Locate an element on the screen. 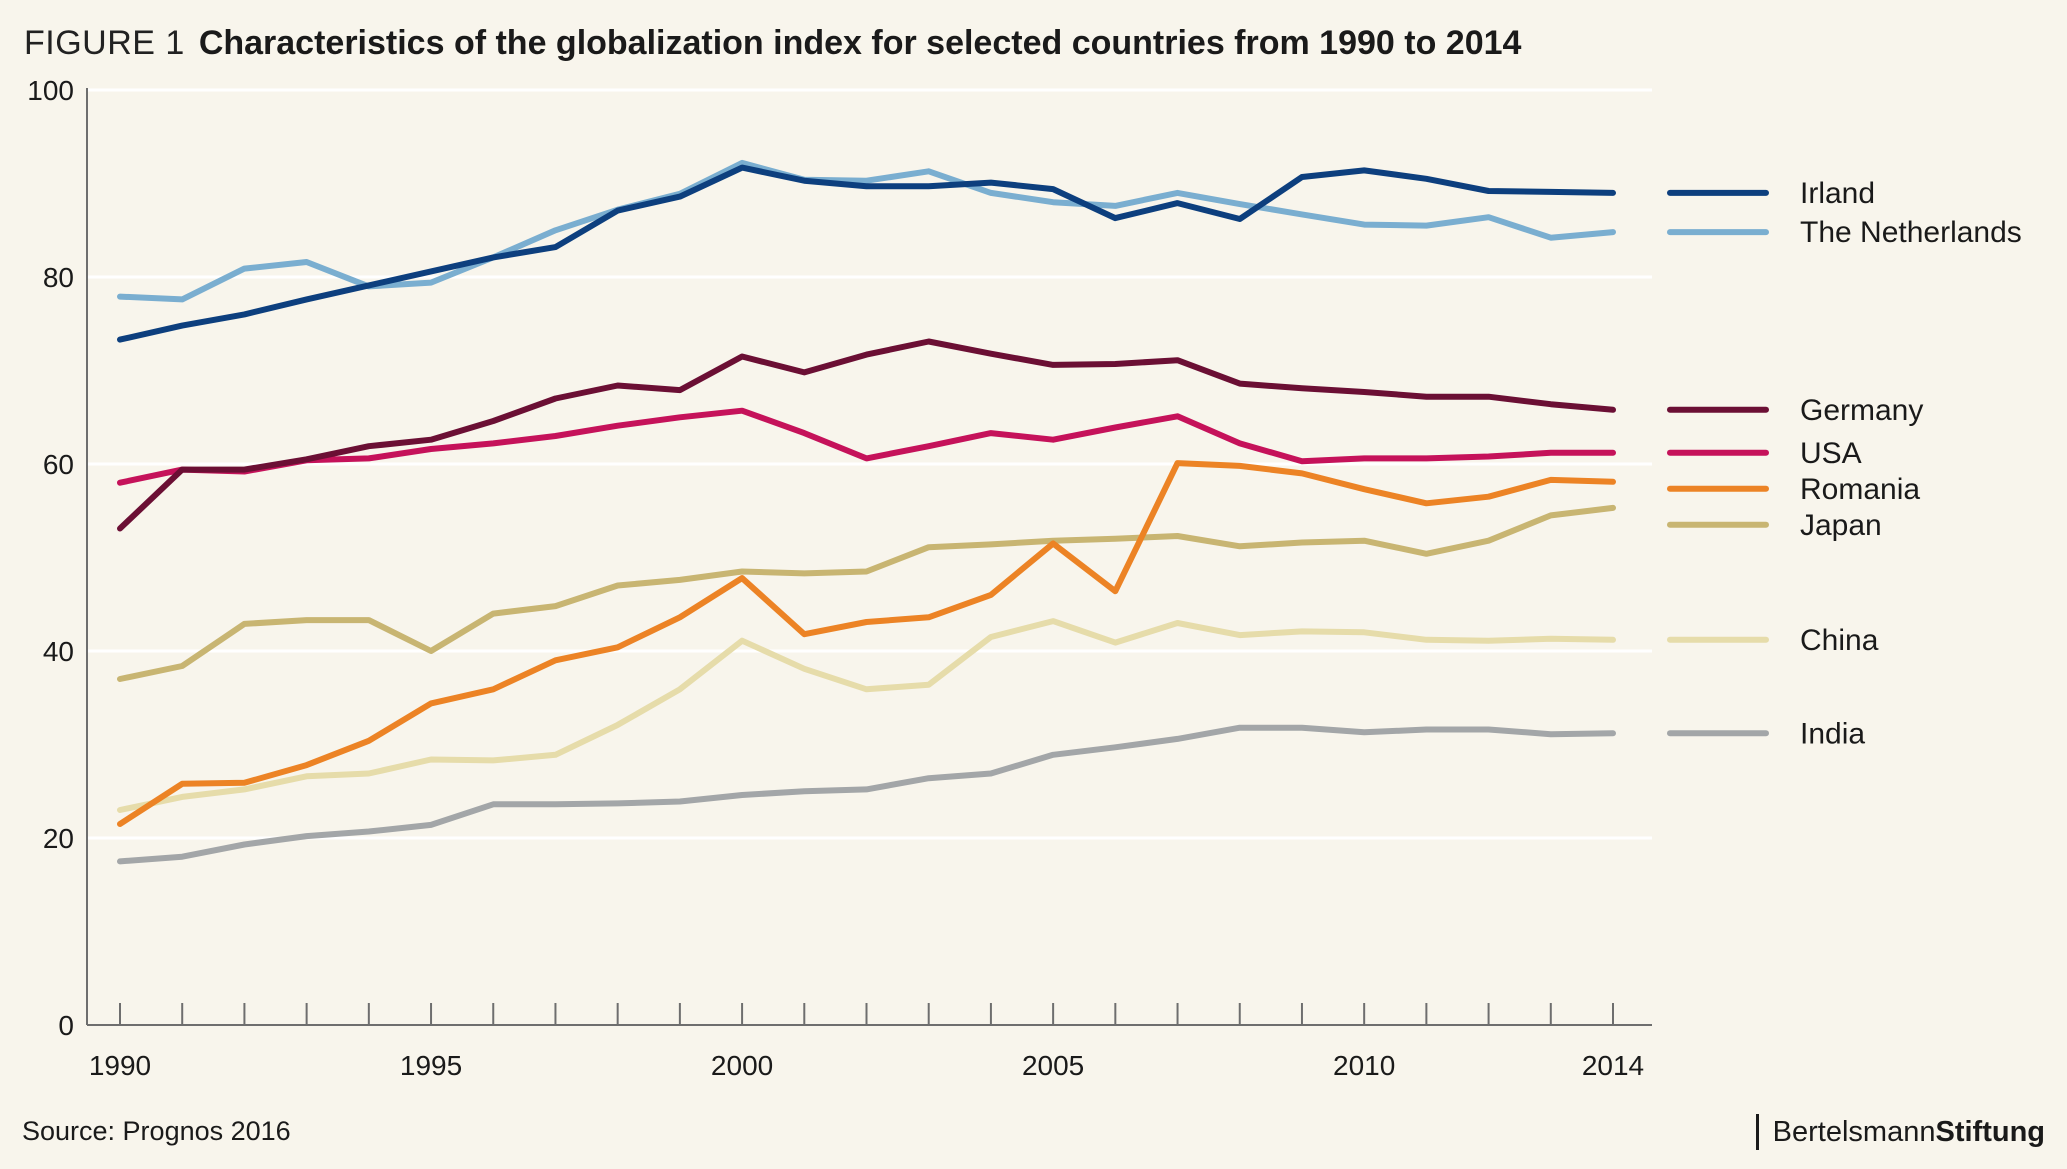 This screenshot has width=2067, height=1169. figure-label: FIGURE 1 is located at coordinates (104, 43).